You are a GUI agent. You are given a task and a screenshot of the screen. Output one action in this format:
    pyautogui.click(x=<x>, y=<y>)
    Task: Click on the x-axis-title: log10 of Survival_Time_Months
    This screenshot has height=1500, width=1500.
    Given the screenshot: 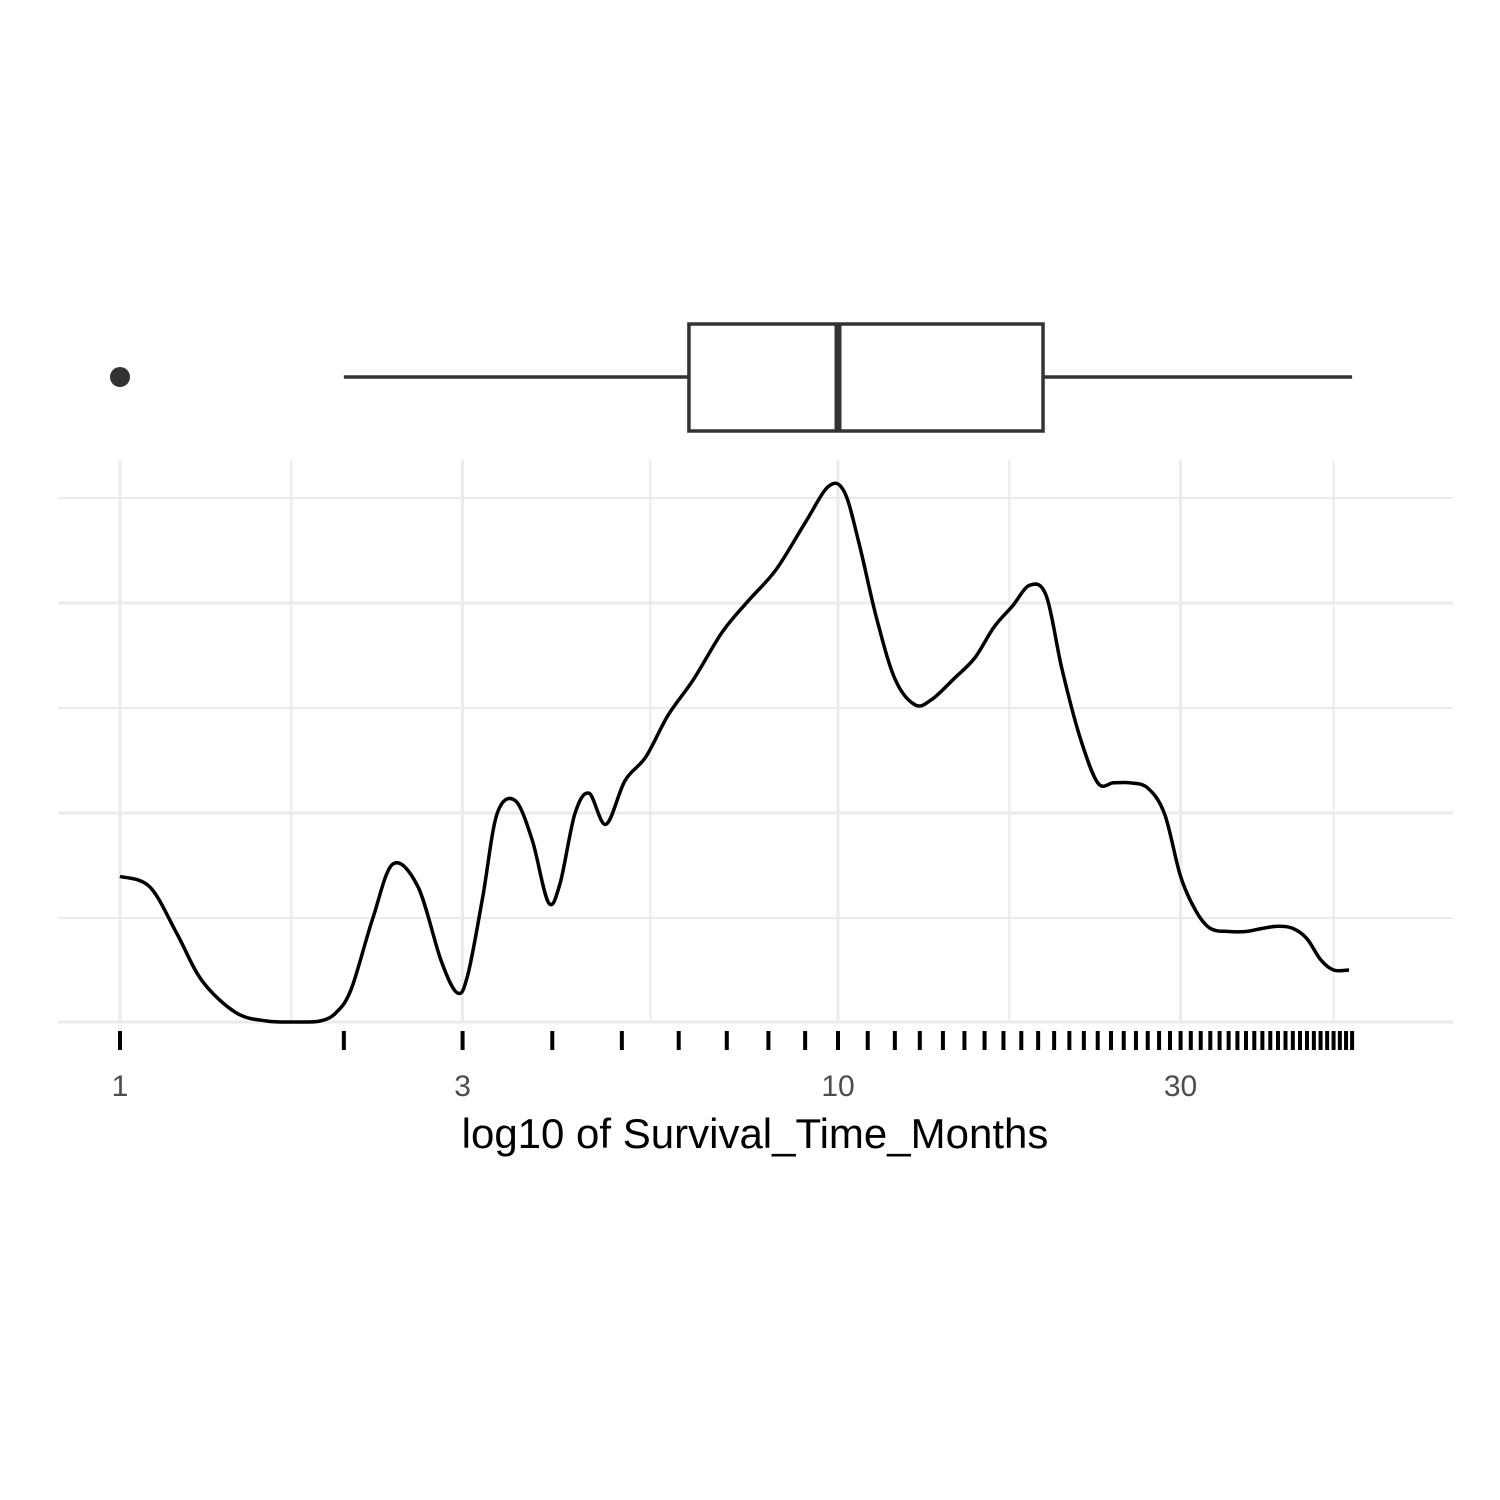 What is the action you would take?
    pyautogui.click(x=755, y=1133)
    